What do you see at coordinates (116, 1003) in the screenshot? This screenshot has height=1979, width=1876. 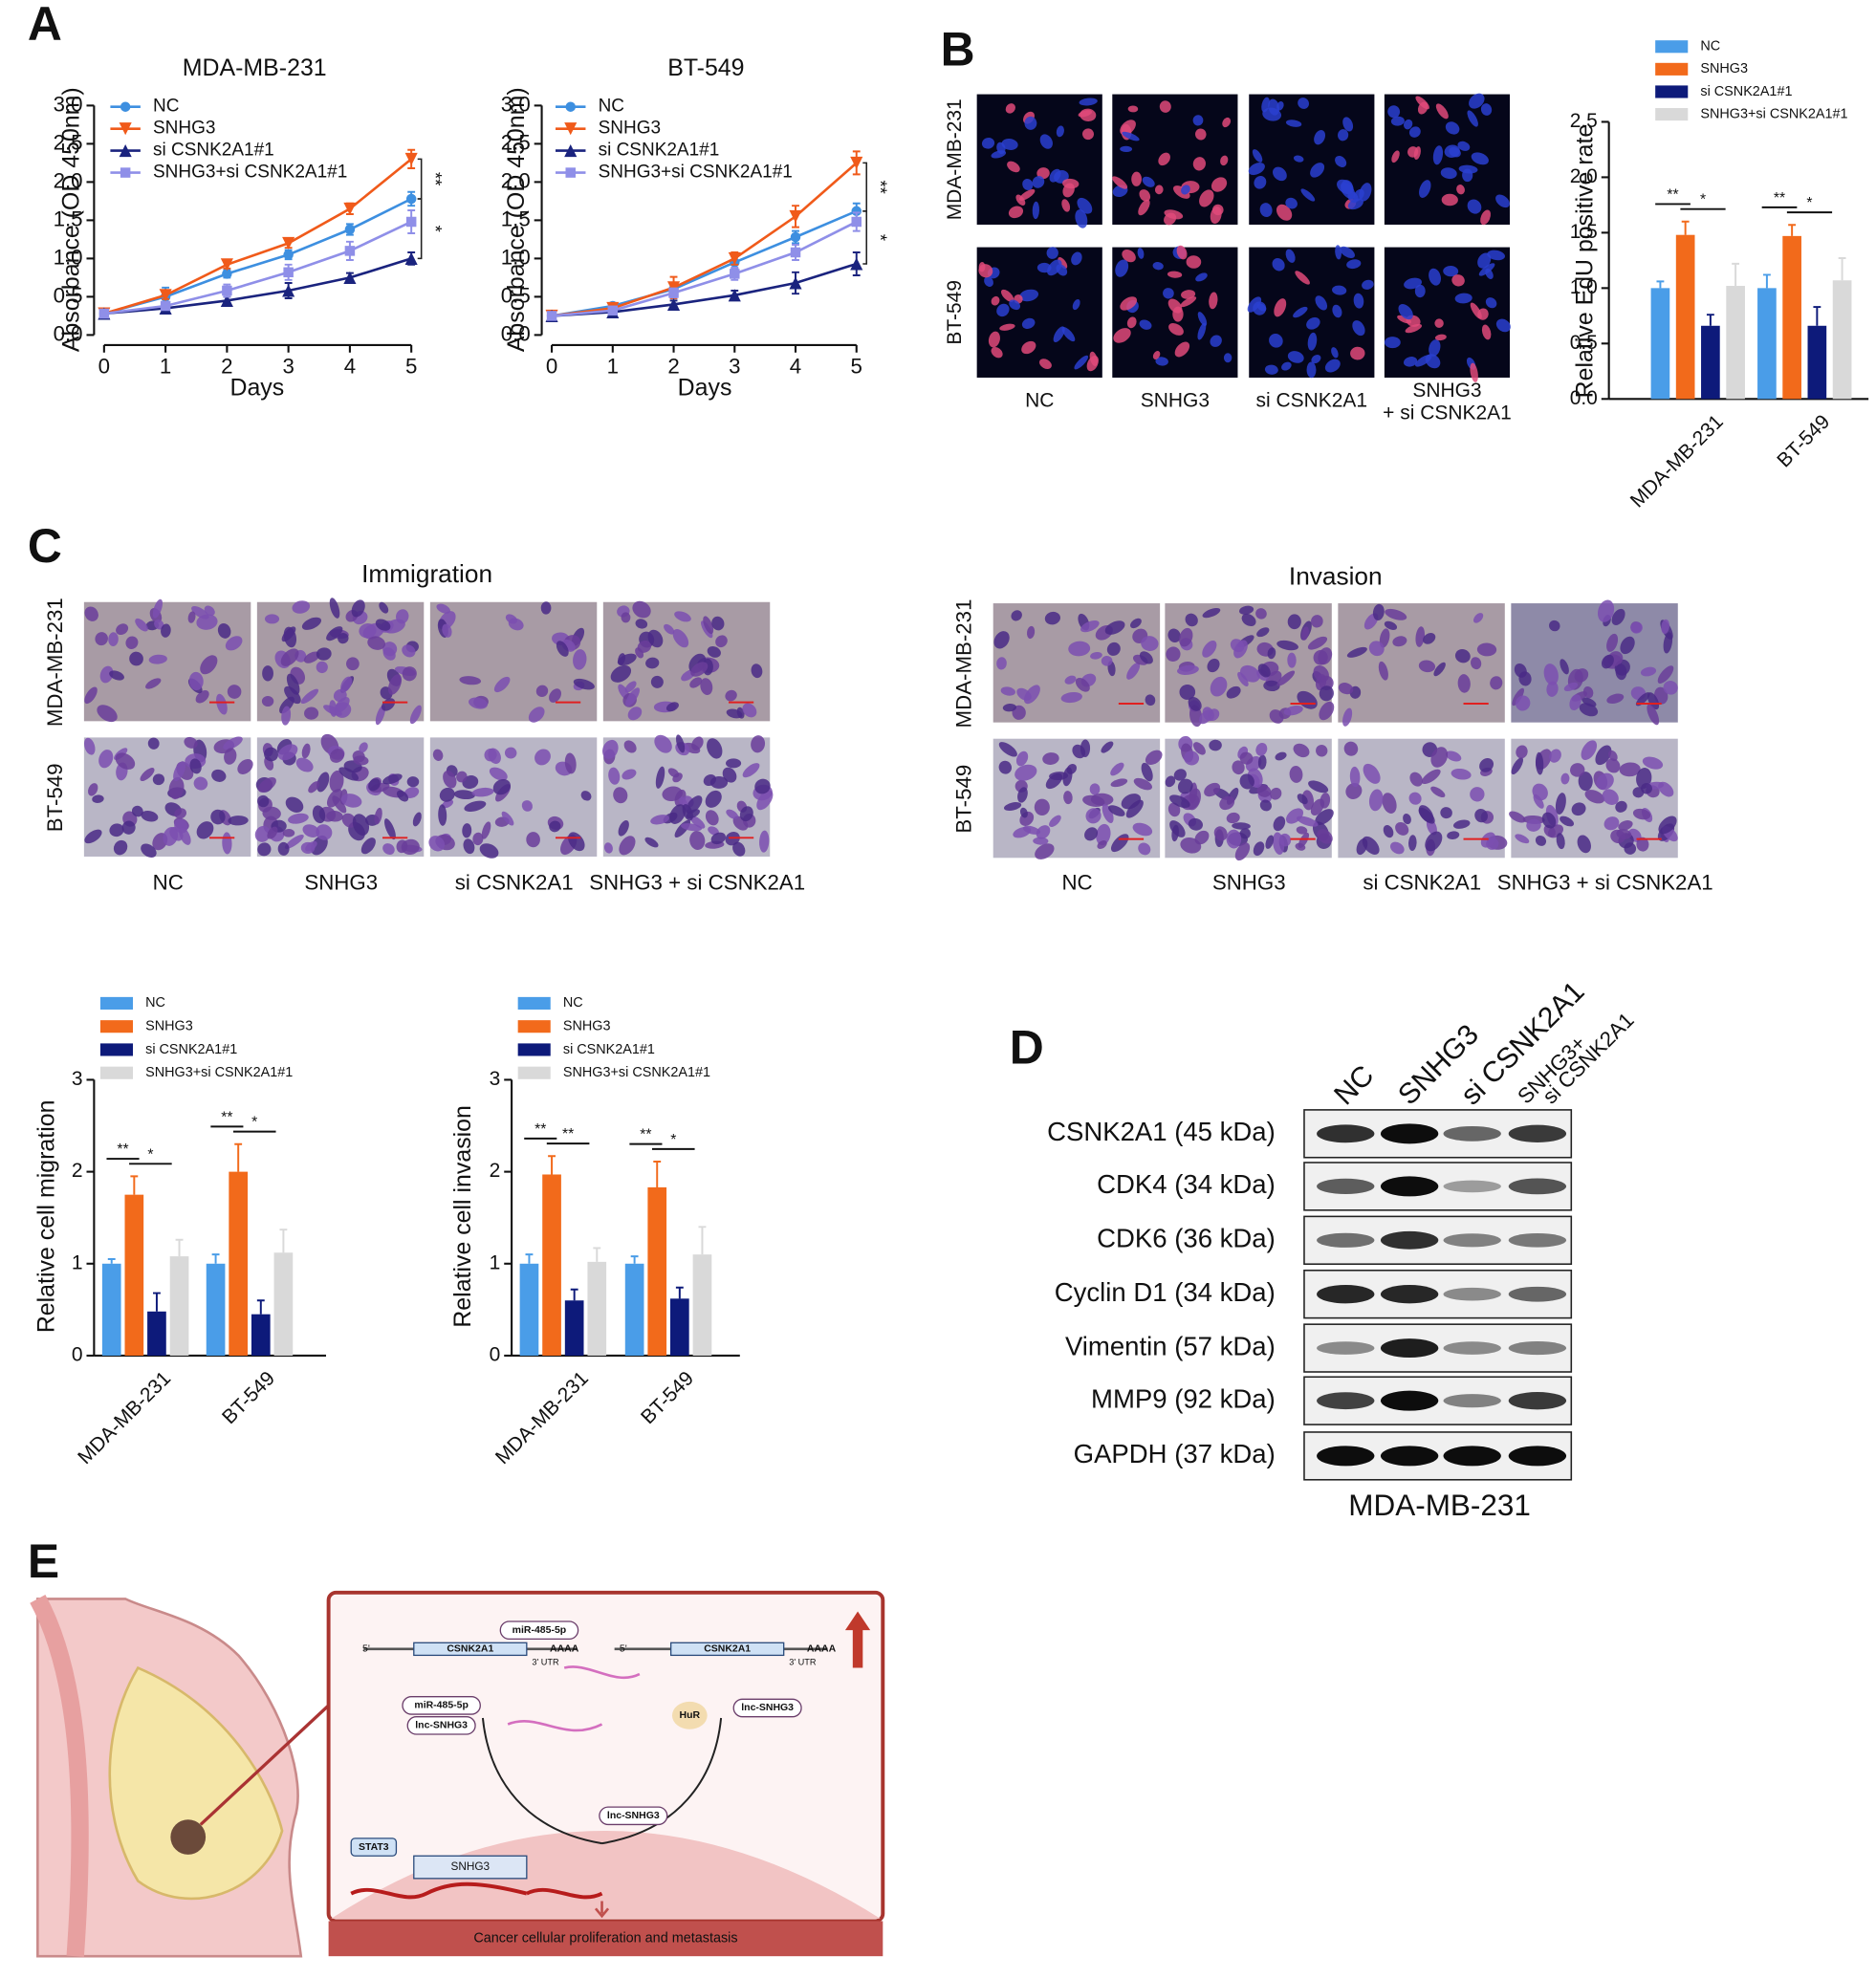 I see `legend-swatch` at bounding box center [116, 1003].